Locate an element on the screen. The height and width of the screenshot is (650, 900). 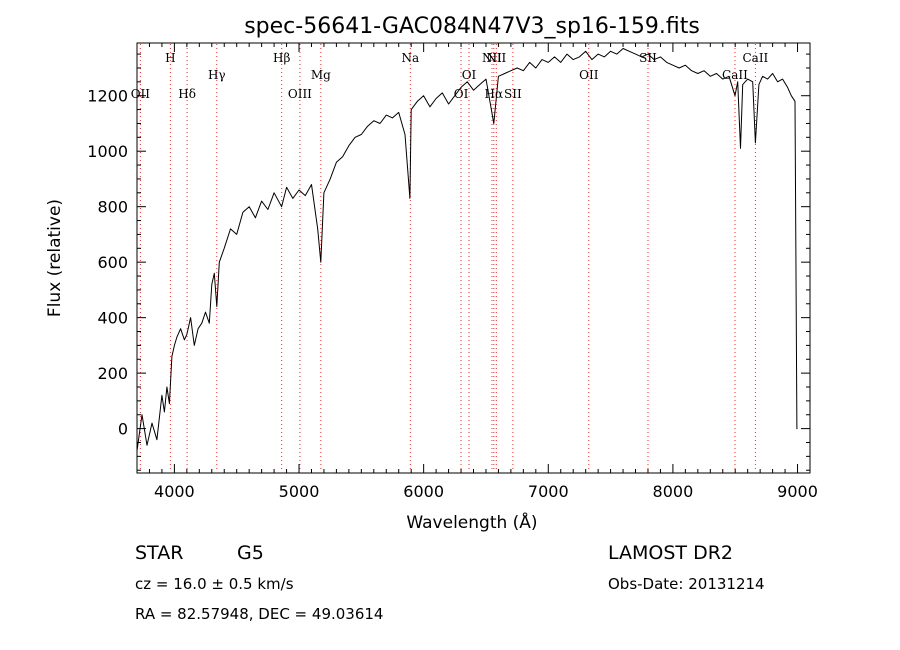
observation-date: Obs-Date: 20131214 is located at coordinates (686, 584).